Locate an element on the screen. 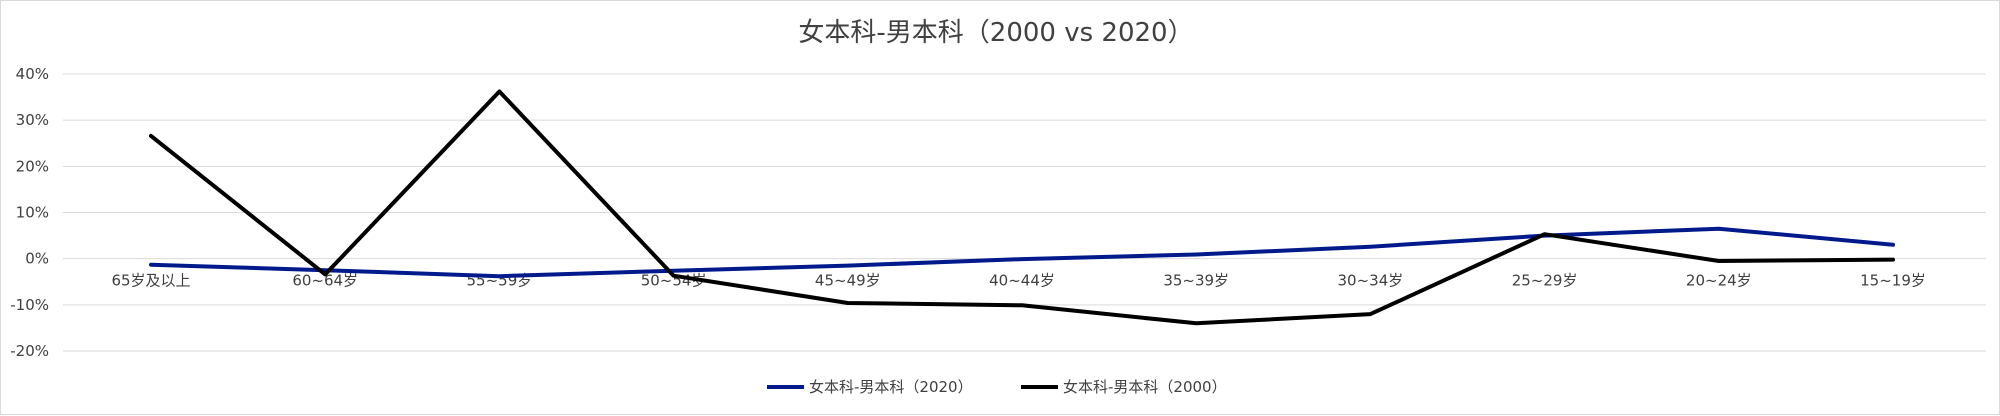 This screenshot has height=416, width=2000. y-tick-label: 10% is located at coordinates (32, 213).